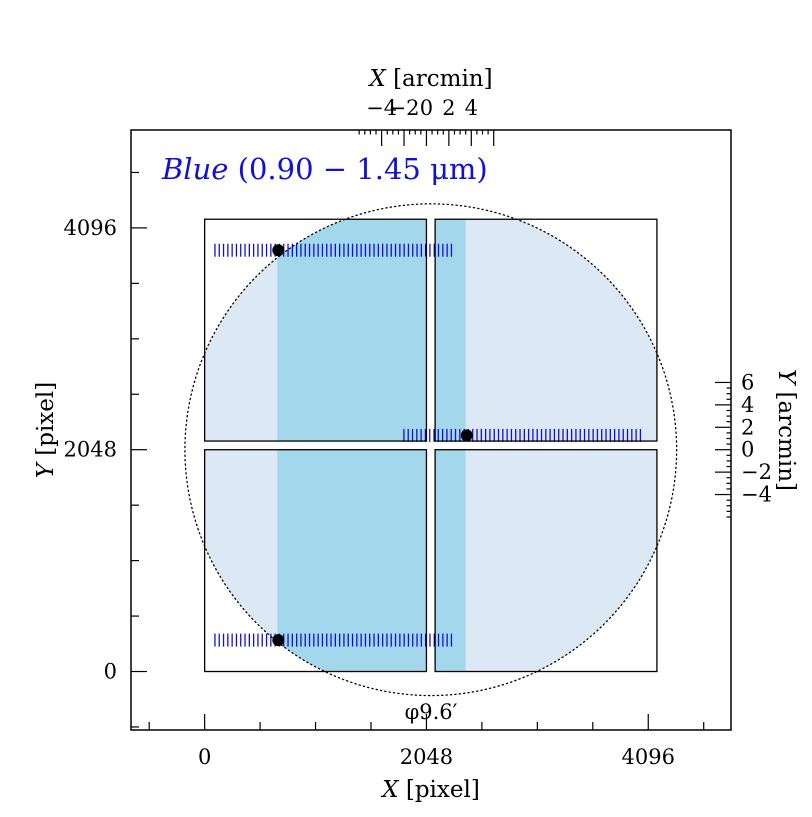 The width and height of the screenshot is (812, 817). I want to click on x-tick-label: 4096, so click(648, 757).